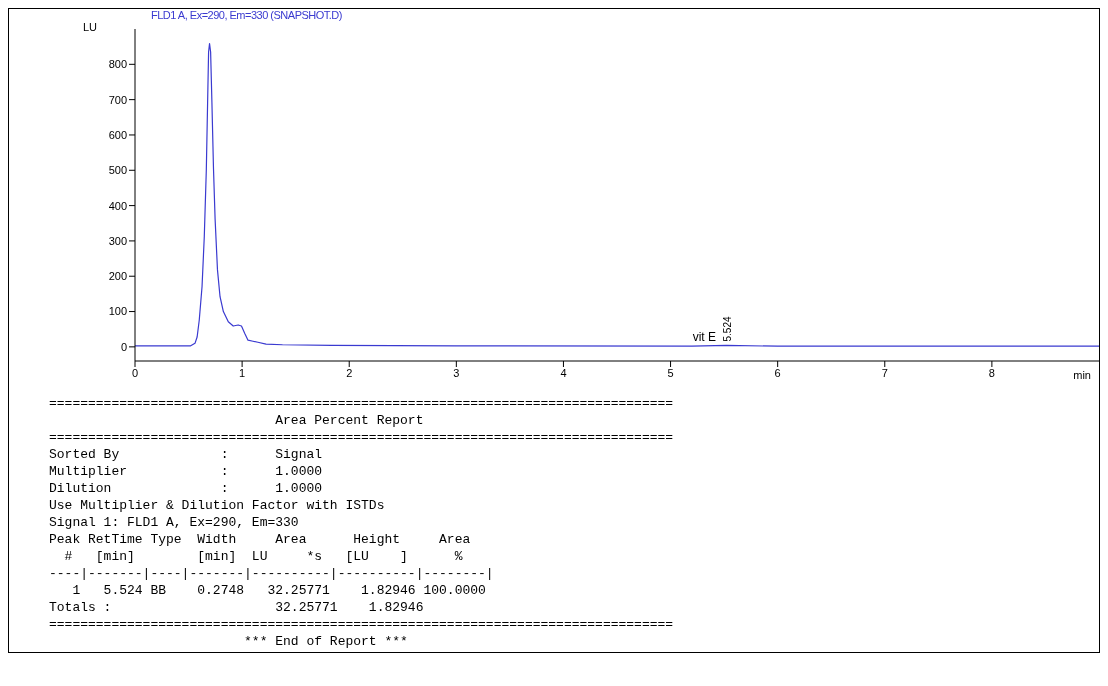 The image size is (1108, 686). Describe the element at coordinates (117, 134) in the screenshot. I see `y-tick-label: 600` at that location.